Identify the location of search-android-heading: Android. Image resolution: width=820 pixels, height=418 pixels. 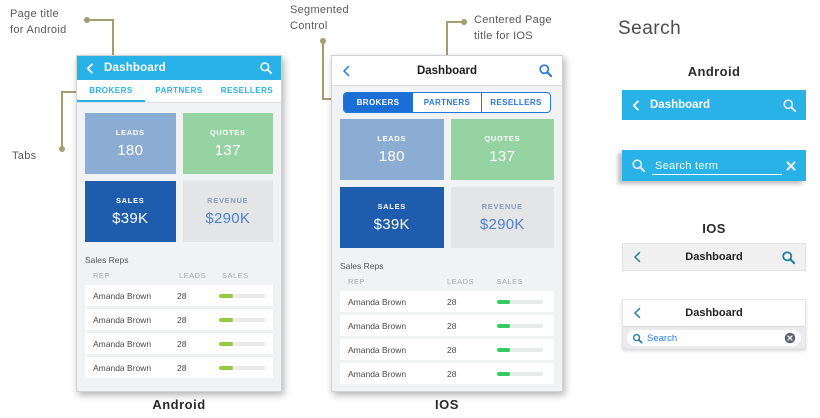
(714, 71).